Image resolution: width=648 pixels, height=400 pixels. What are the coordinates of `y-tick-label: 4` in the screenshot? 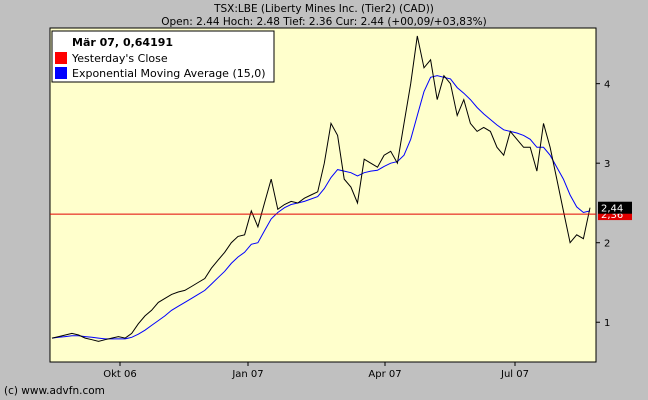 It's located at (607, 85).